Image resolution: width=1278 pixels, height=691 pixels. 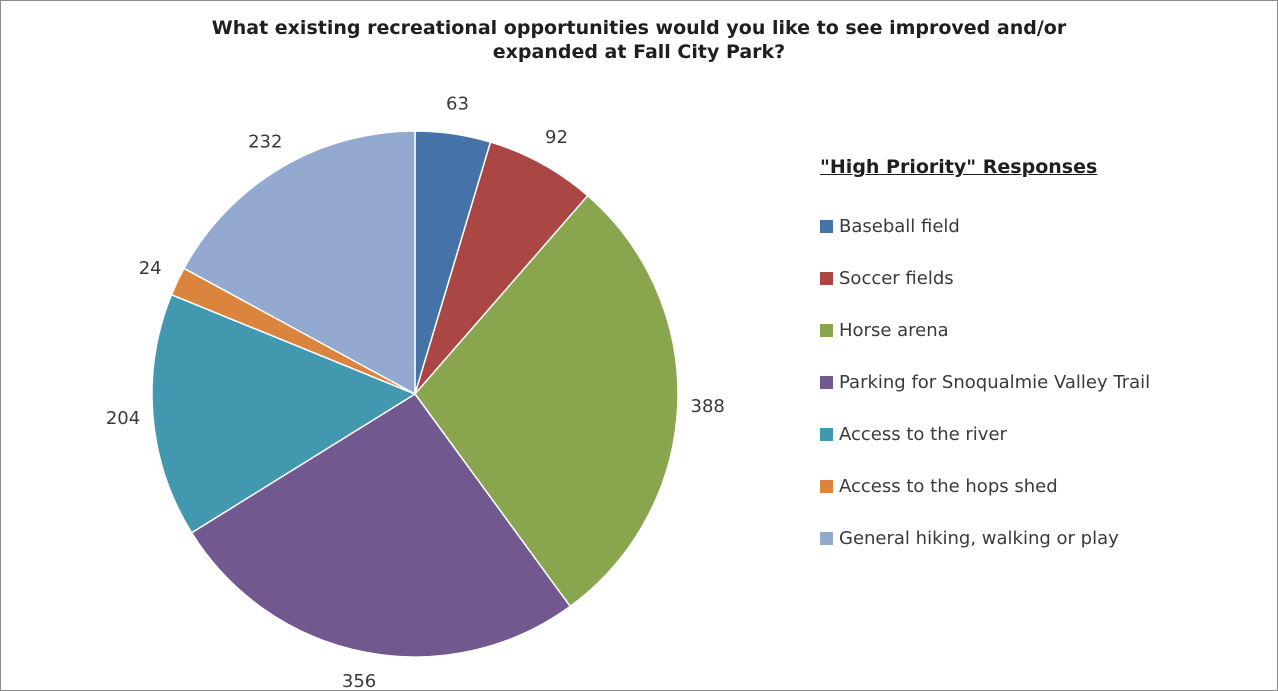 I want to click on data-label-baseball-field: 63, so click(x=457, y=104).